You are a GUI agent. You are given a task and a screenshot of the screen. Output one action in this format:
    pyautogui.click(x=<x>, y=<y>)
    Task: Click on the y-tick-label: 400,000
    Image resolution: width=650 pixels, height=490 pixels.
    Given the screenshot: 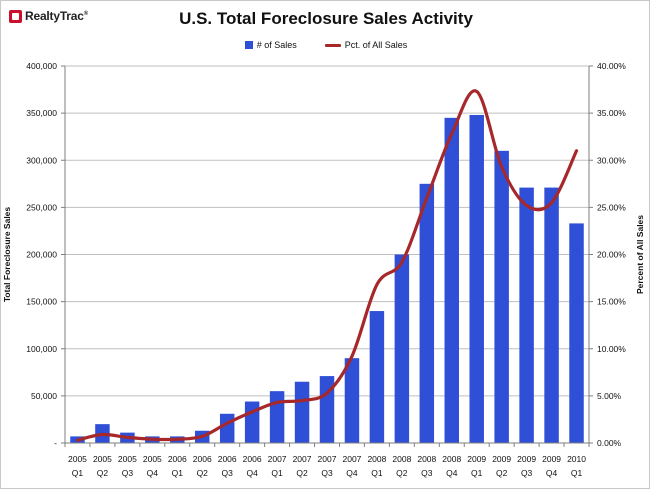 What is the action you would take?
    pyautogui.click(x=41, y=66)
    